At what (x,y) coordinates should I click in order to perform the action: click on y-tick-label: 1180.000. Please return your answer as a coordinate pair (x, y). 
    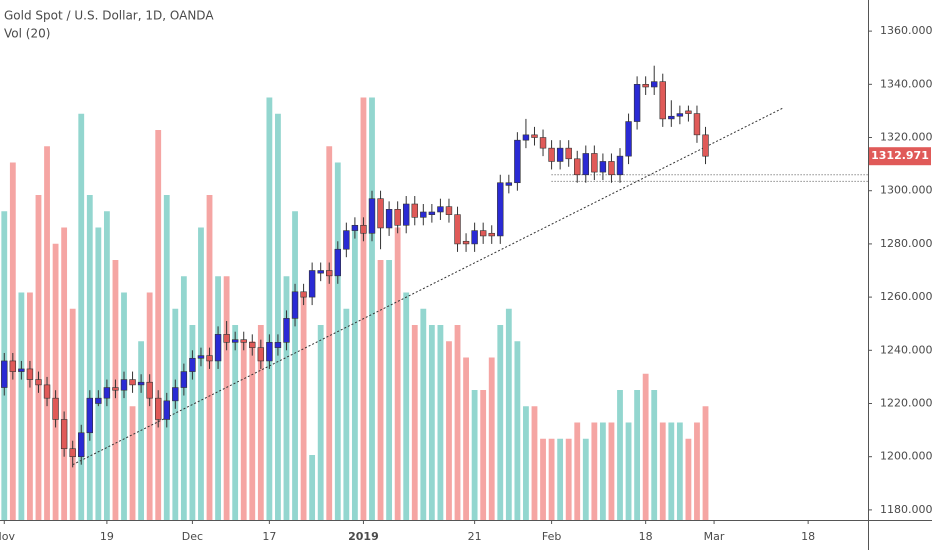
    Looking at the image, I should click on (906, 509).